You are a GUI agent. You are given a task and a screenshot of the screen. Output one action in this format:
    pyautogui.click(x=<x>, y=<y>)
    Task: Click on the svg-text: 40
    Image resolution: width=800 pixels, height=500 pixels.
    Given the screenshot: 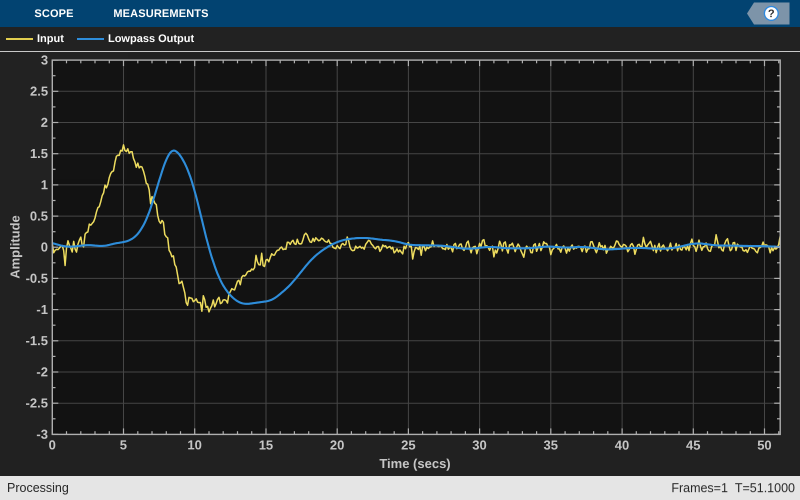 What is the action you would take?
    pyautogui.click(x=622, y=445)
    